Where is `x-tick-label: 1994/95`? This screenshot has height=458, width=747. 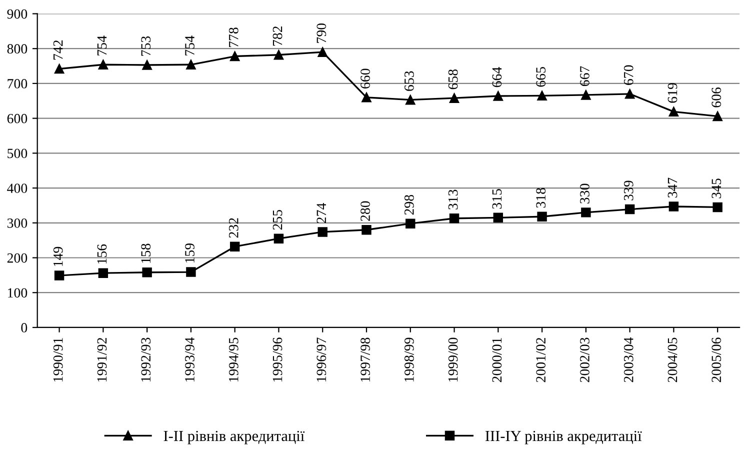
x-tick-label: 1994/95 is located at coordinates (233, 360).